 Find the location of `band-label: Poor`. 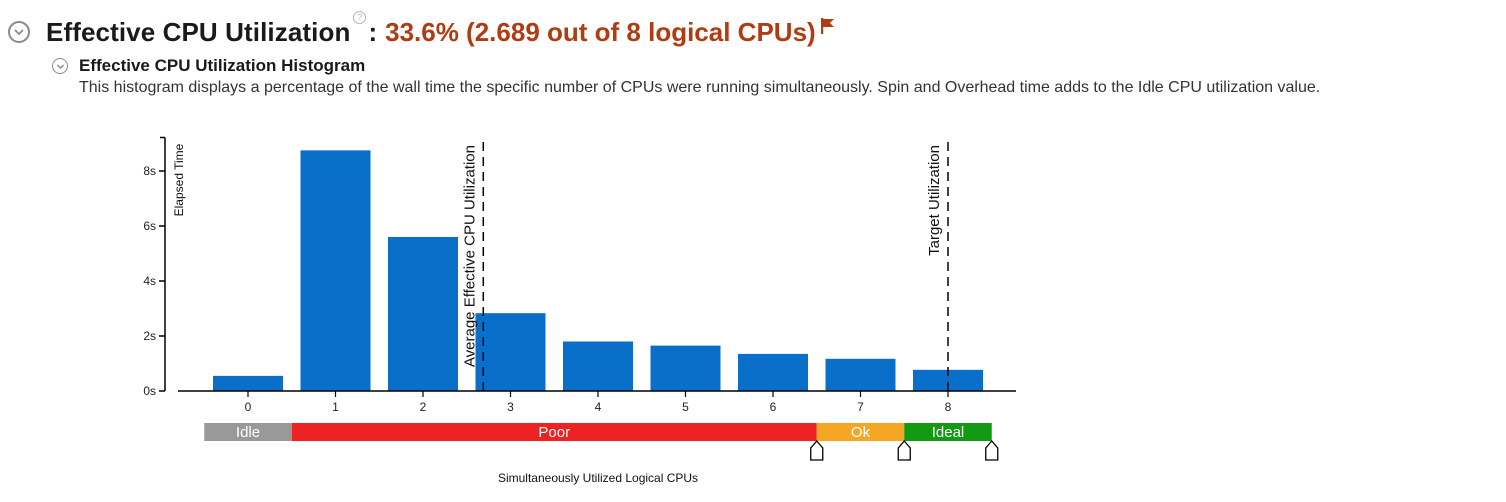

band-label: Poor is located at coordinates (554, 432).